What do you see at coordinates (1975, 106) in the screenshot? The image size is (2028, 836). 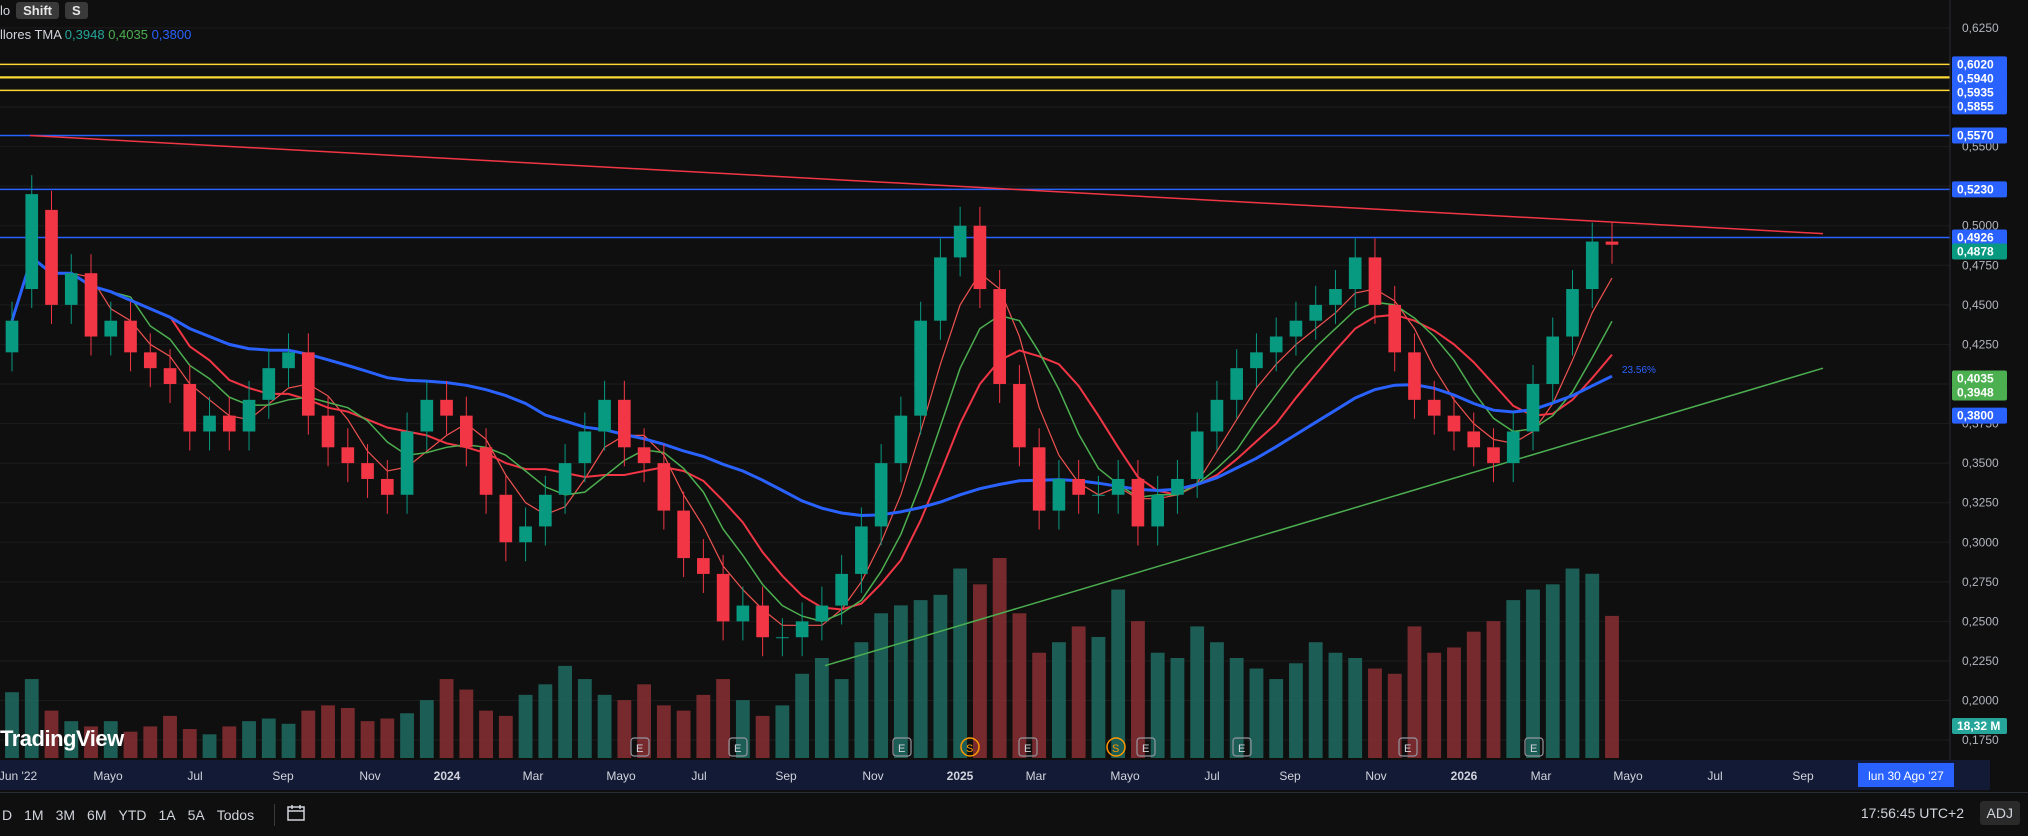 I see `price-label: 0,5855` at bounding box center [1975, 106].